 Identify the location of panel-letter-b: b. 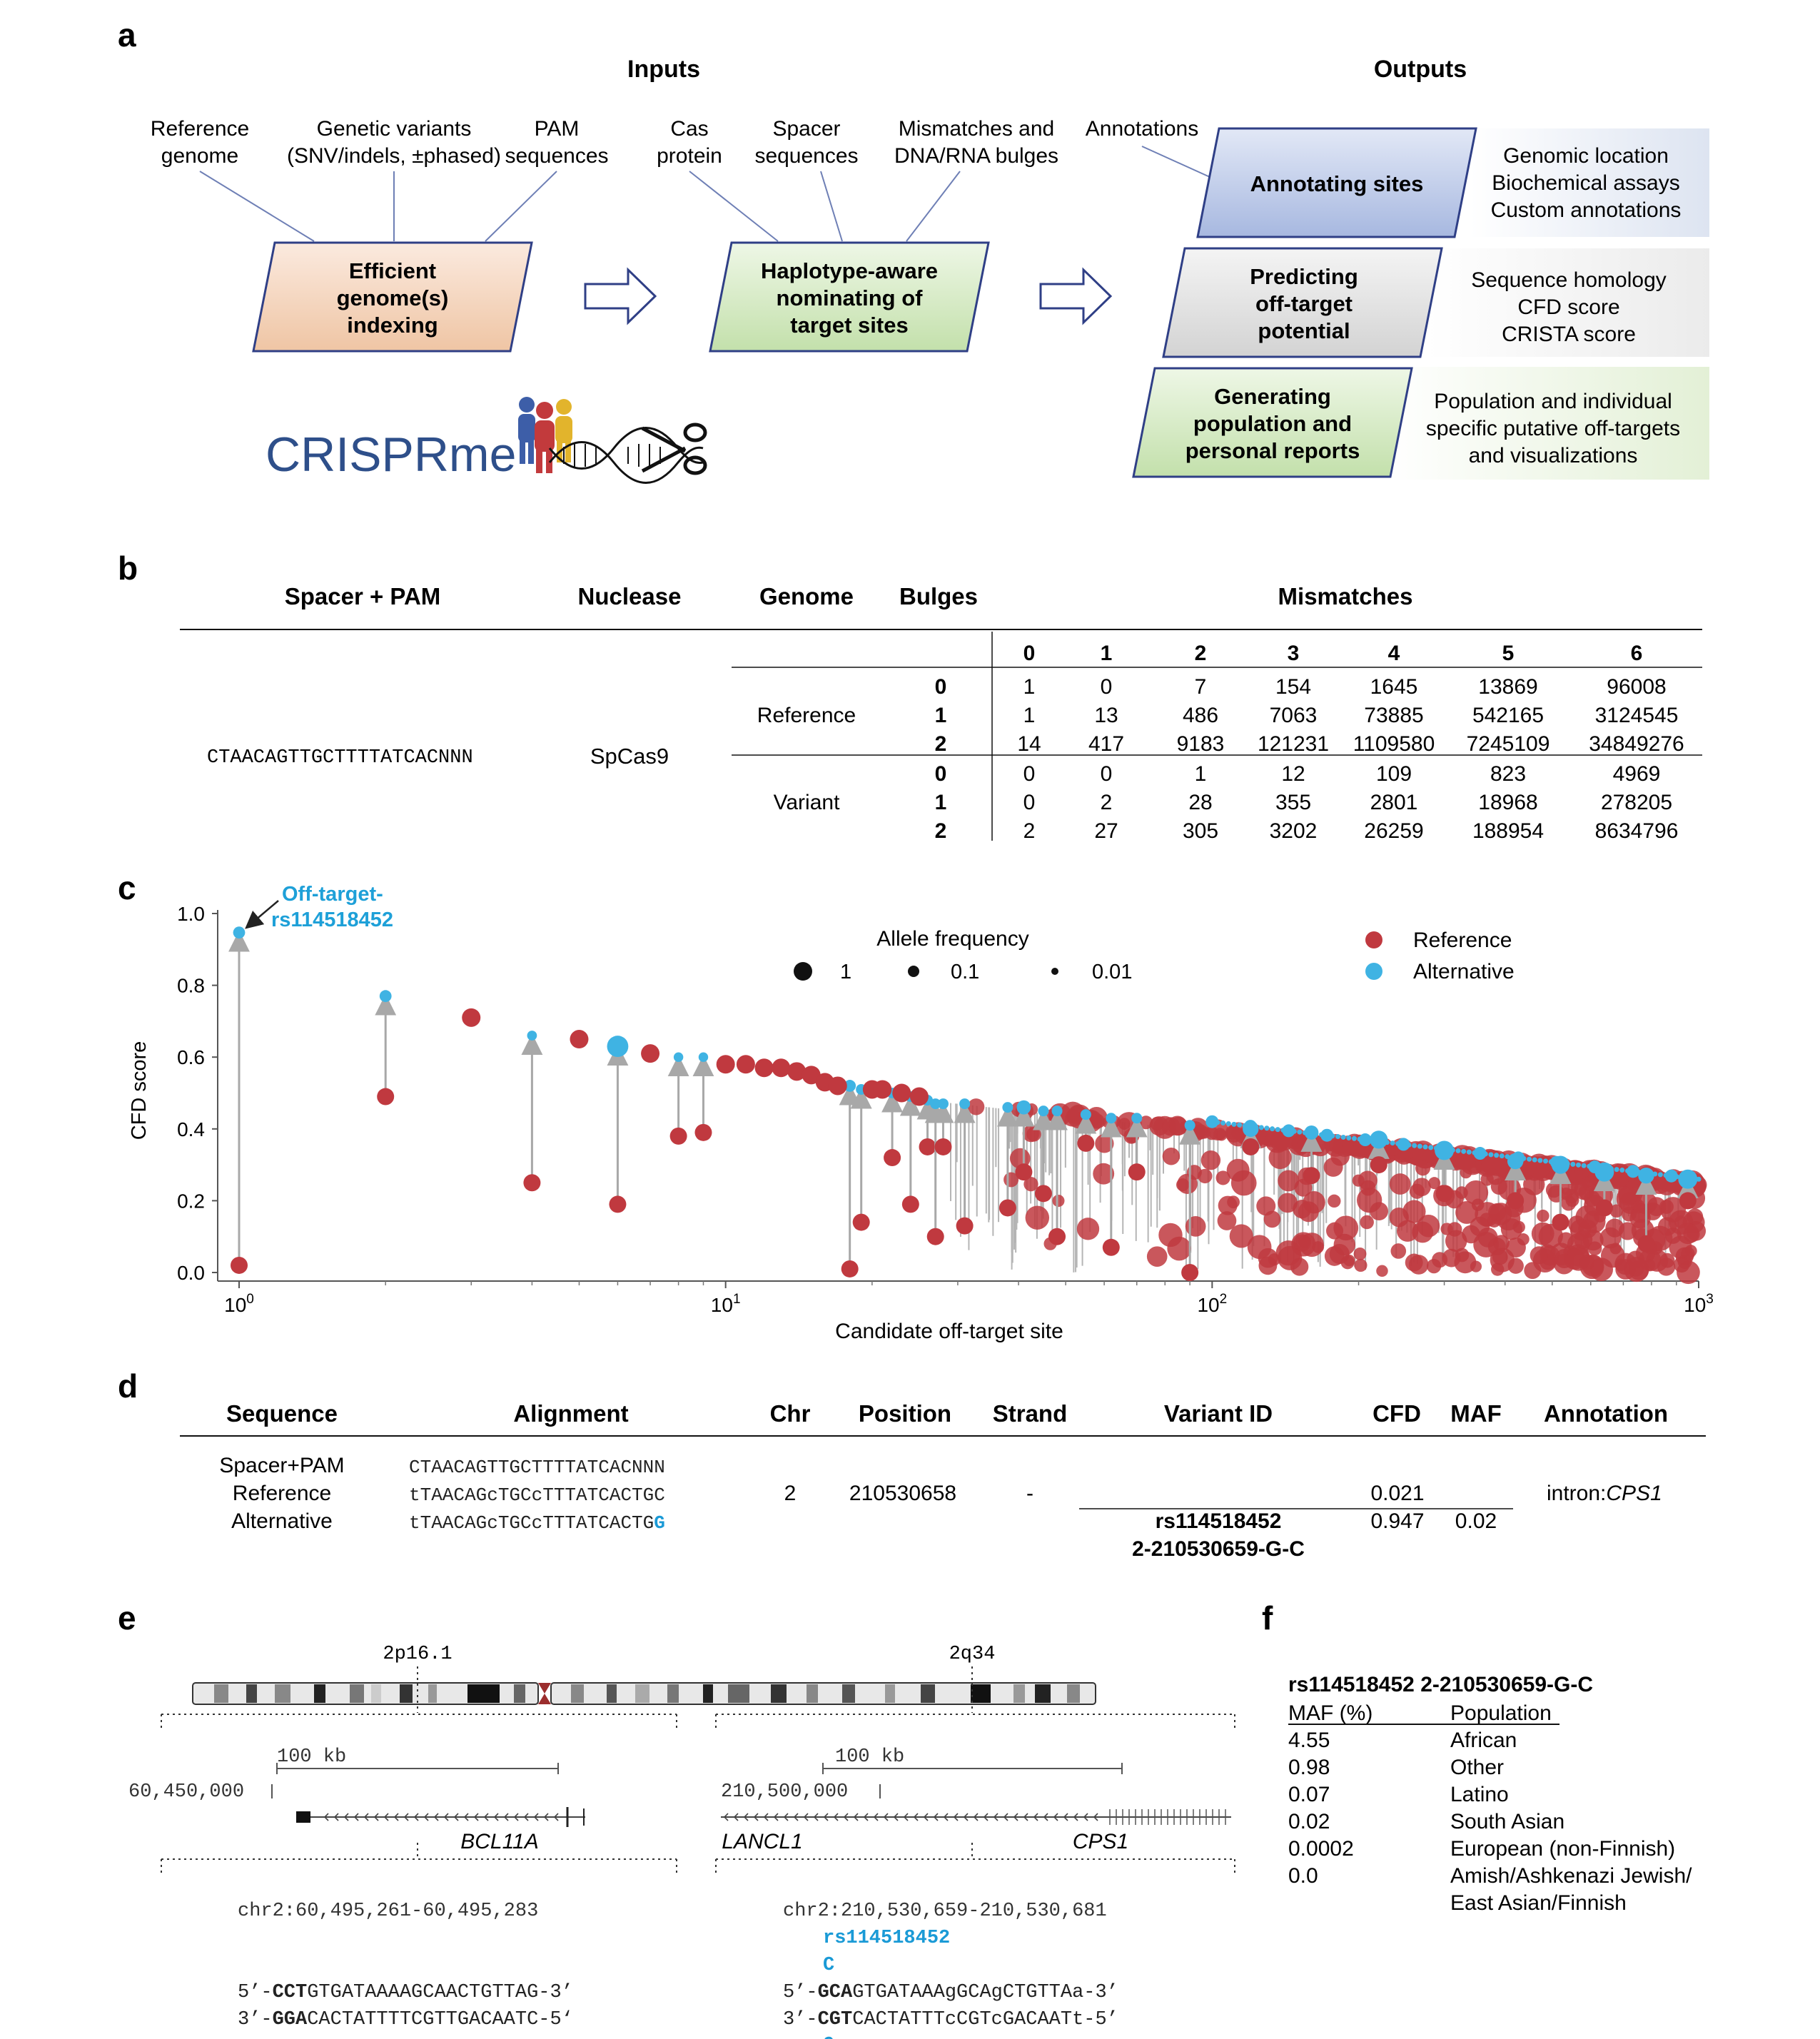
(128, 568).